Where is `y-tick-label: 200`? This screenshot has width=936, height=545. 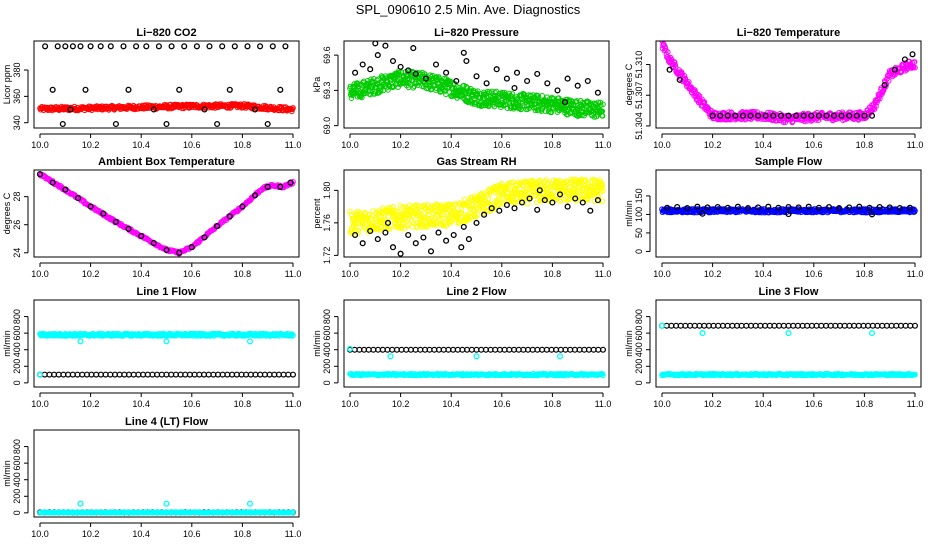
y-tick-label: 200 is located at coordinates (327, 366).